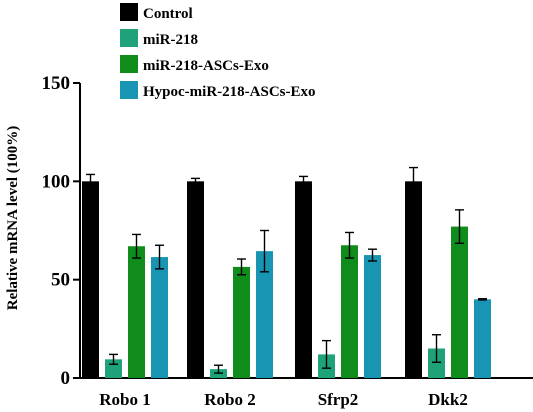 Image resolution: width=533 pixels, height=412 pixels. I want to click on y-tick-label: 150, so click(56, 83).